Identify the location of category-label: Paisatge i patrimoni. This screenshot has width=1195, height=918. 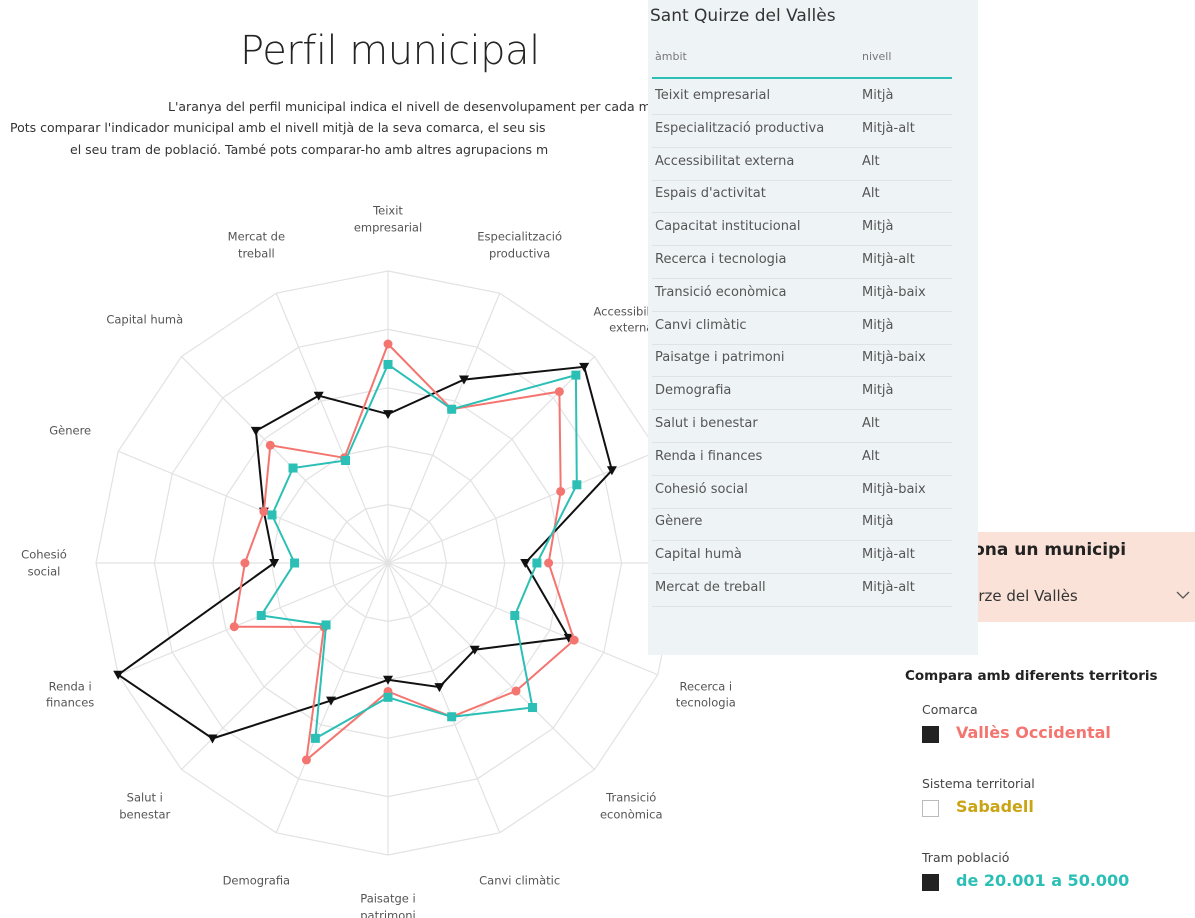
(388, 904).